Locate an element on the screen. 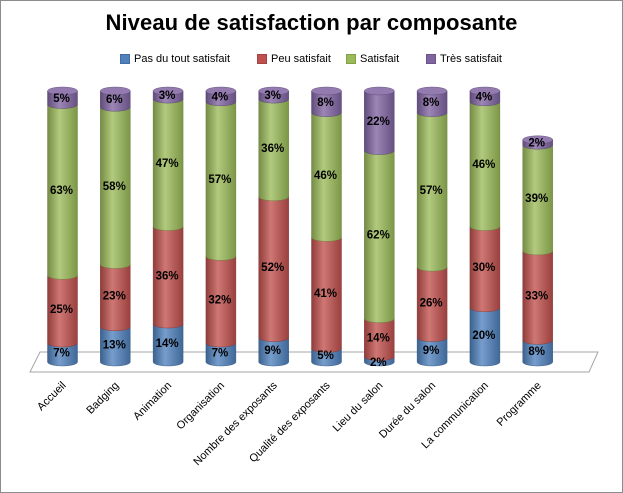 This screenshot has height=493, width=623. bar-segment-qualite-des-exposants-pas-du-tout-satisfait is located at coordinates (326, 357).